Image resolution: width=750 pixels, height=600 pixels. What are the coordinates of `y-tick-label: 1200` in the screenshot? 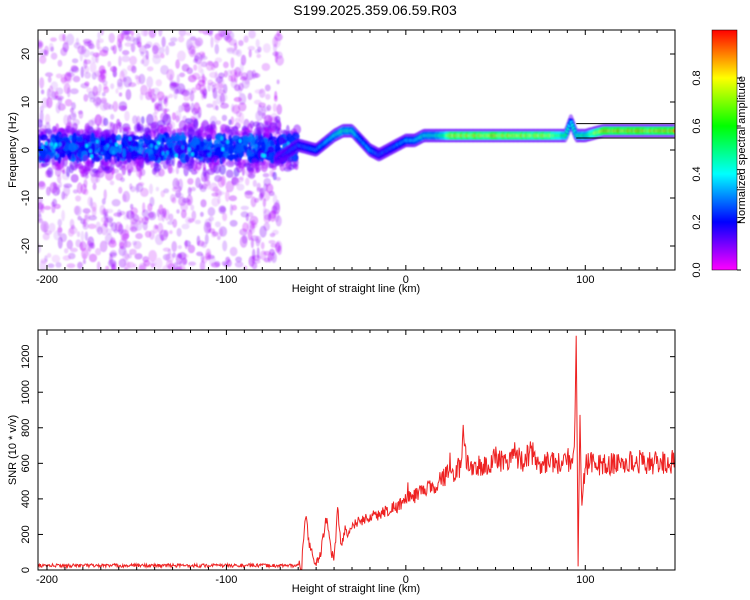 It's located at (26, 356).